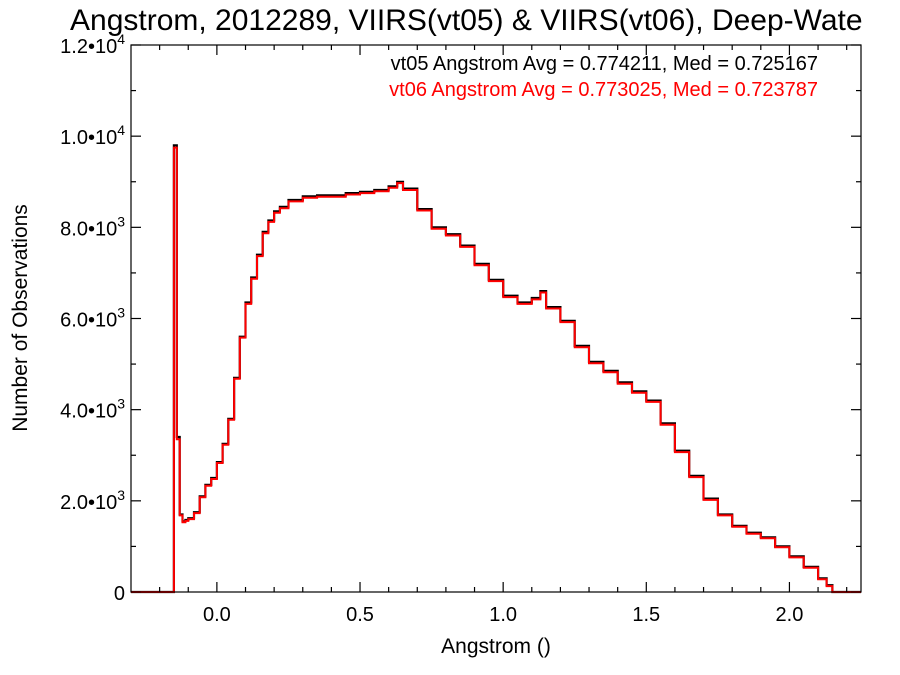 This screenshot has width=900, height=675. What do you see at coordinates (217, 615) in the screenshot?
I see `x-tick-label: 0.0` at bounding box center [217, 615].